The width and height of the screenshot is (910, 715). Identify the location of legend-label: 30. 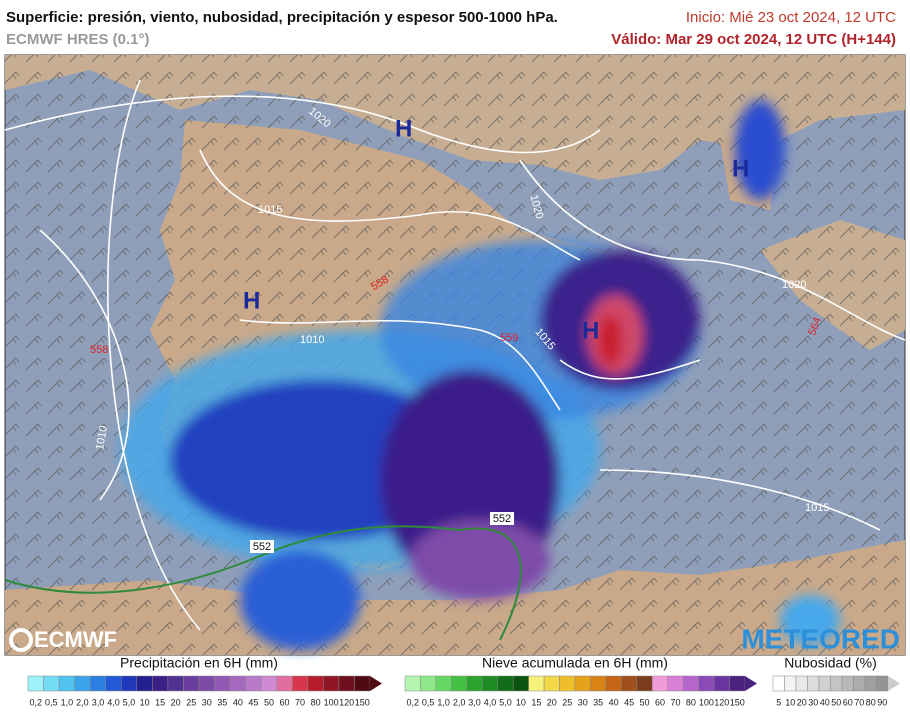
(813, 702).